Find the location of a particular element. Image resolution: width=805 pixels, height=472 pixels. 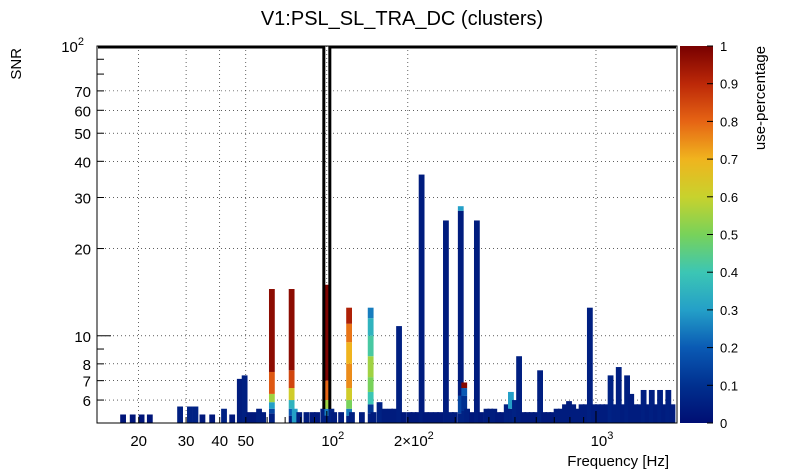

y-tick-label: 70 is located at coordinates (82, 92).